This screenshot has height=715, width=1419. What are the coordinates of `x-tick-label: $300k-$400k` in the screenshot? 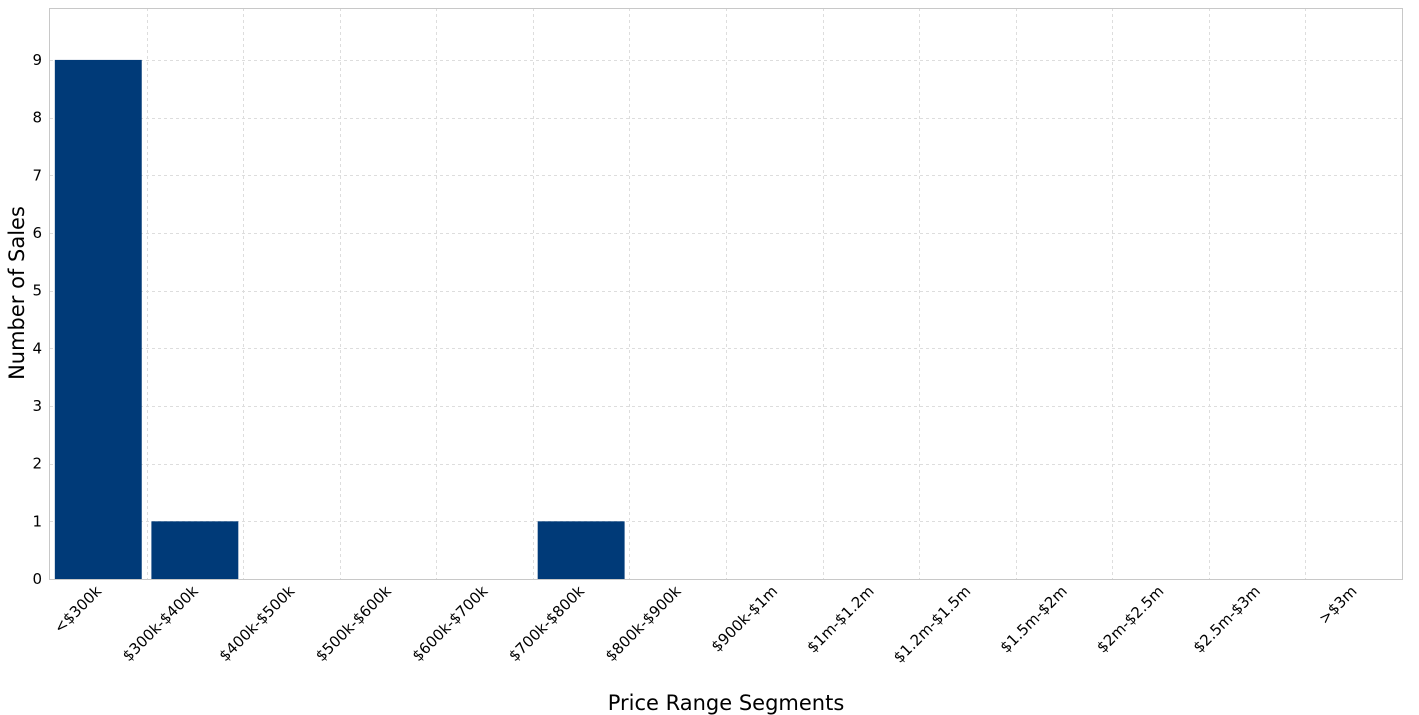 It's located at (160, 623).